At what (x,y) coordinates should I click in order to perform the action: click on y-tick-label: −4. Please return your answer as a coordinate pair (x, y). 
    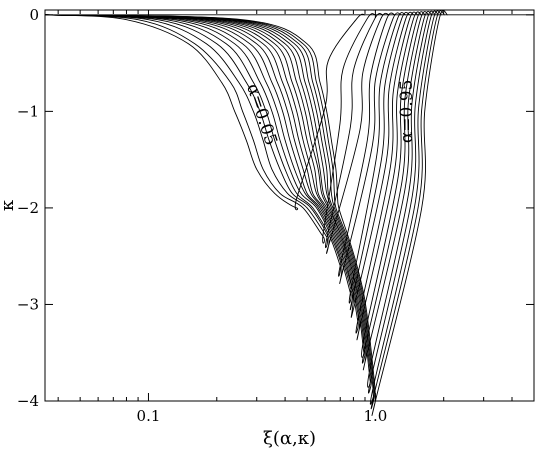
    Looking at the image, I should click on (28, 401).